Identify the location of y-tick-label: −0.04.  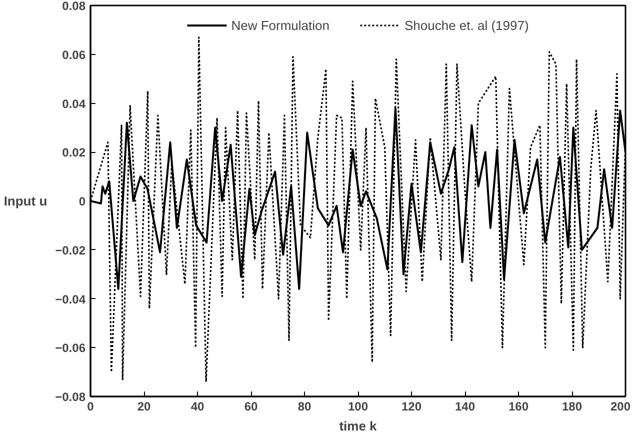
(70, 299).